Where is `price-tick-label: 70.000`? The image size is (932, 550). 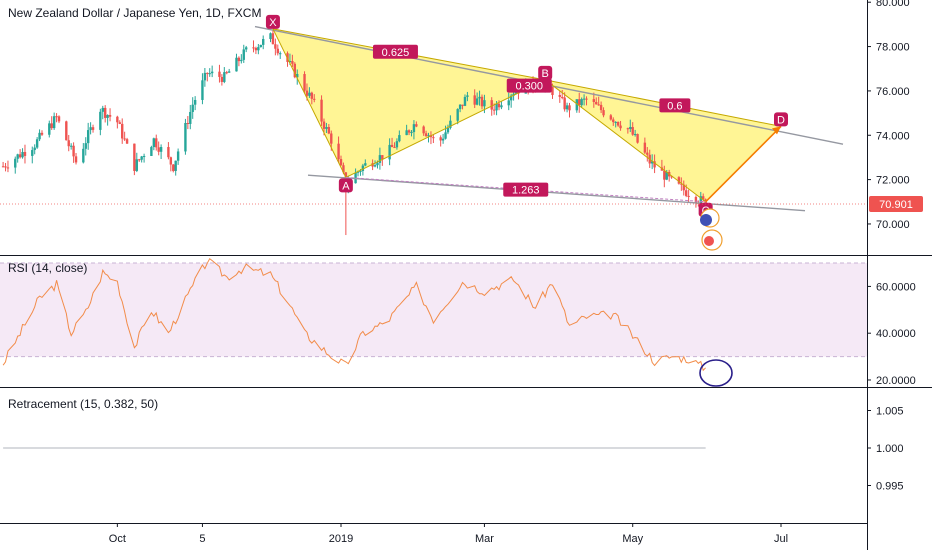
price-tick-label: 70.000 is located at coordinates (893, 225).